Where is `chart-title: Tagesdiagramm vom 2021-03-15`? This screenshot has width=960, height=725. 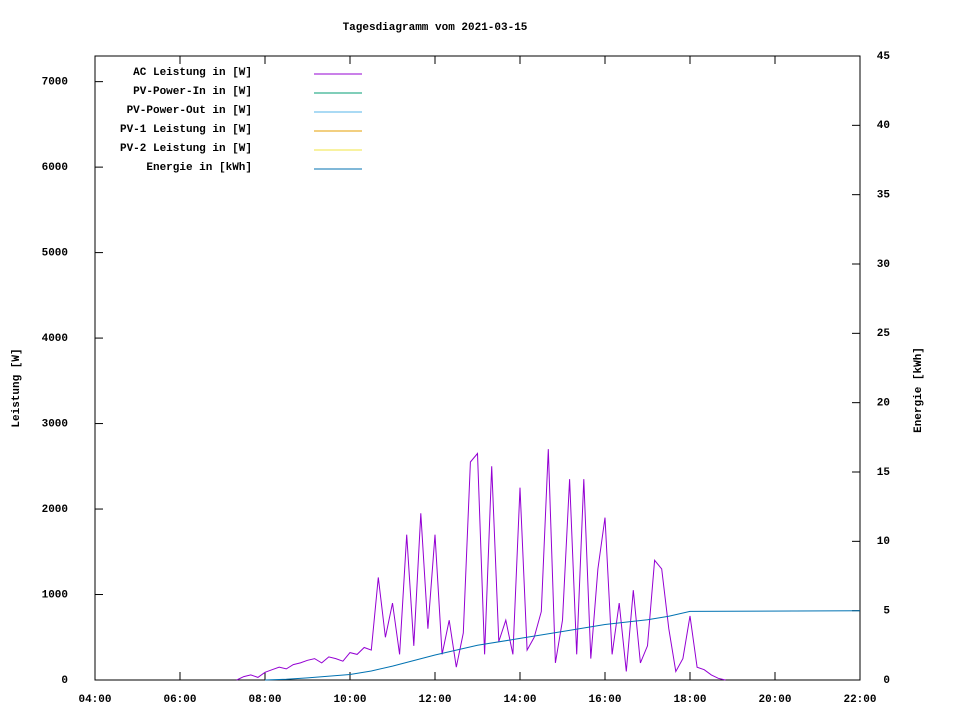
chart-title: Tagesdiagramm vom 2021-03-15 is located at coordinates (435, 28).